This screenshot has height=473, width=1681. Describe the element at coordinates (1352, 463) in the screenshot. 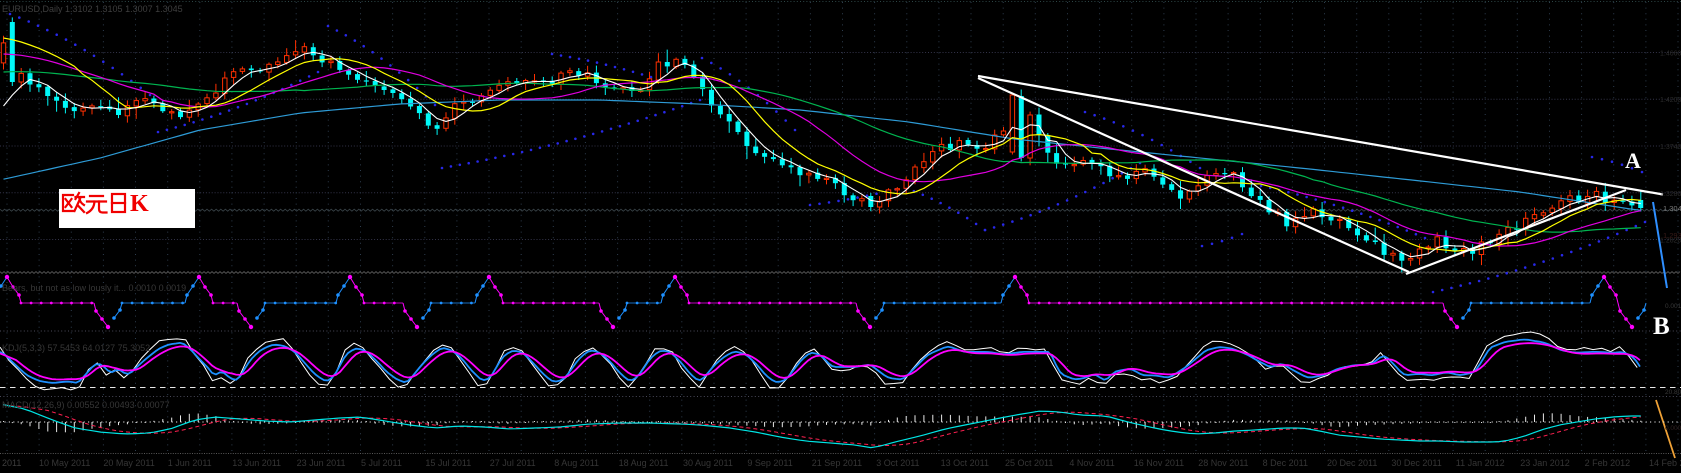

I see `svg-text: 20 Dec 2011` at that location.